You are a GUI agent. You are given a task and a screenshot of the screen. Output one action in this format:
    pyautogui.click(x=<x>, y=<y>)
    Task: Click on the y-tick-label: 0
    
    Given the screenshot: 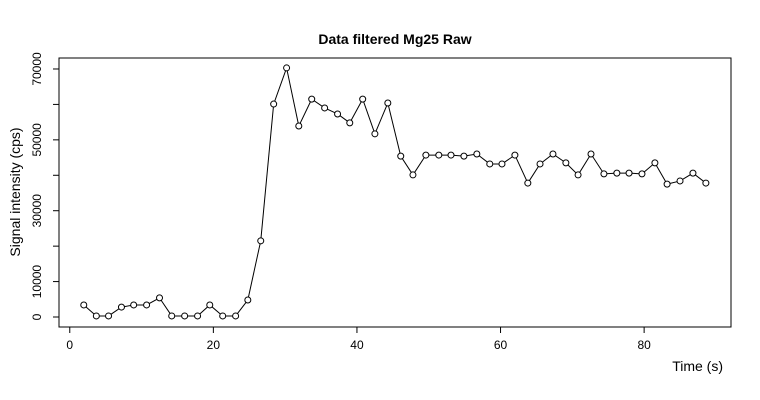 What is the action you would take?
    pyautogui.click(x=37, y=316)
    